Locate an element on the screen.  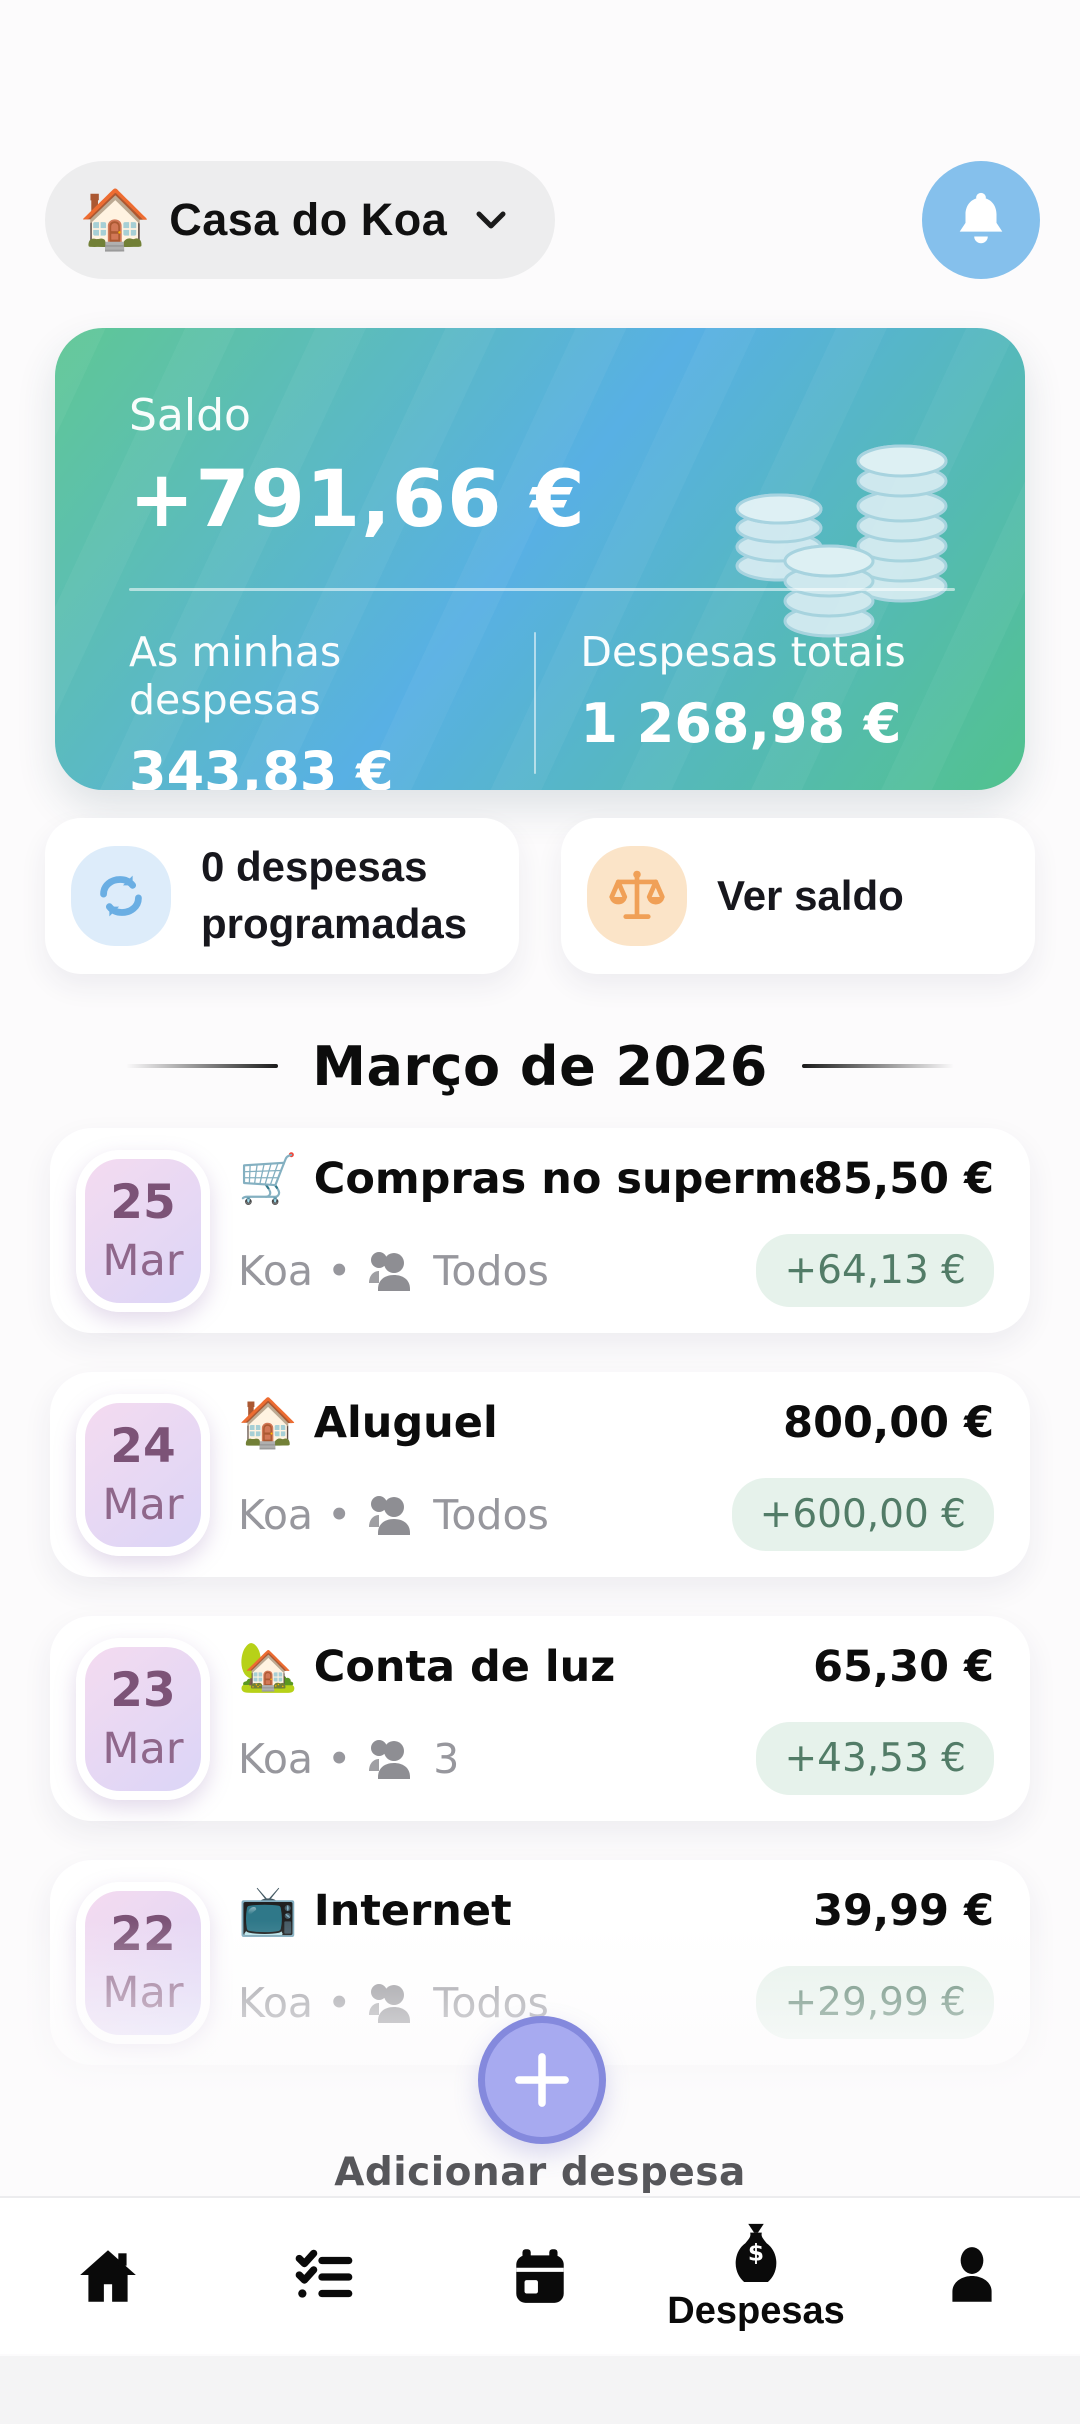
my-expenses-stat: As minhas despesas 343,83 € is located at coordinates (331, 709).